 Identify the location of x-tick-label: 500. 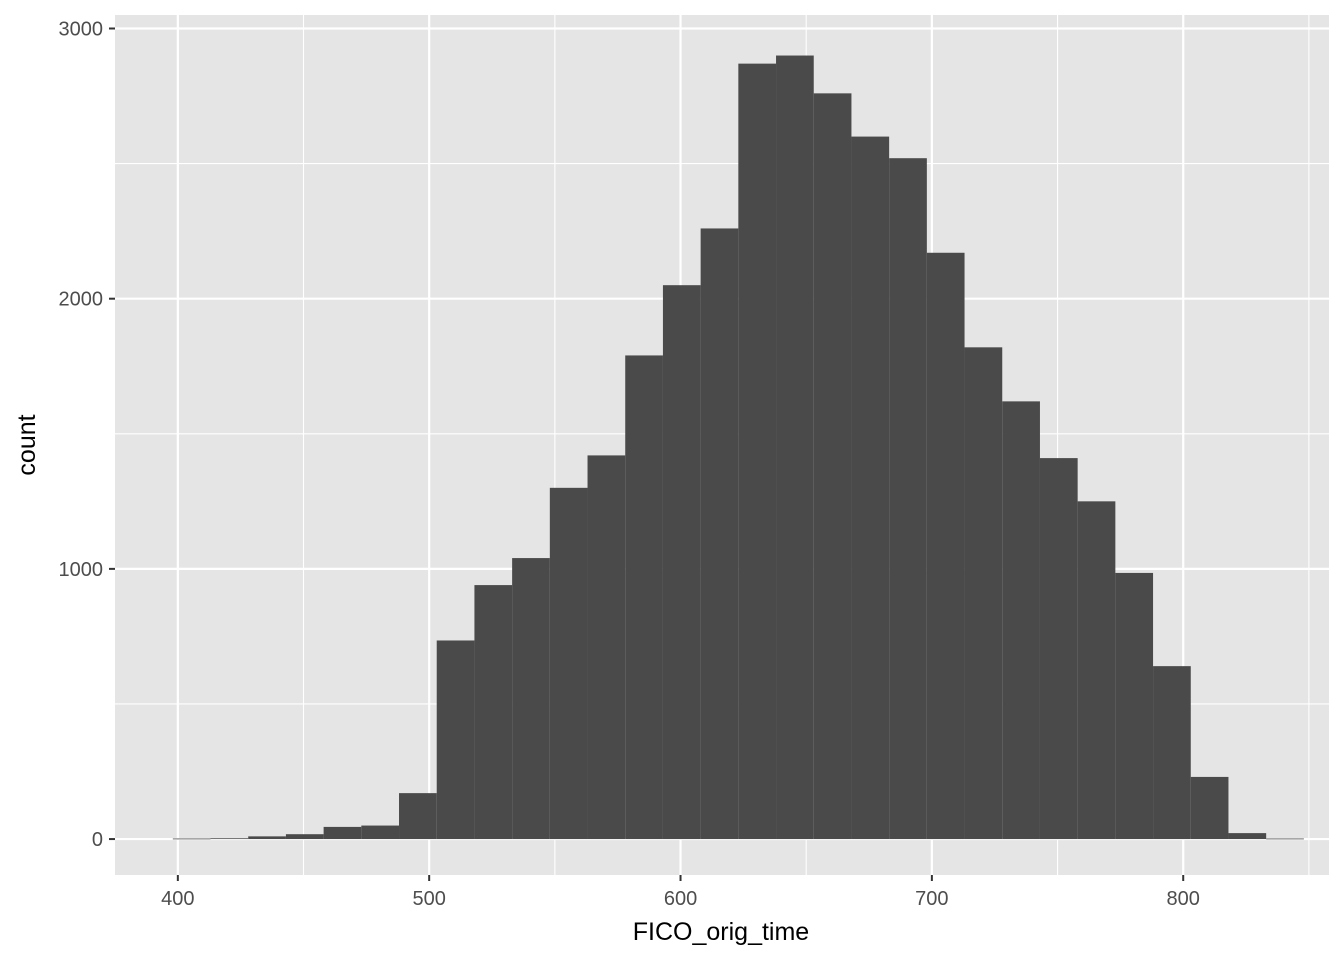
(428, 899).